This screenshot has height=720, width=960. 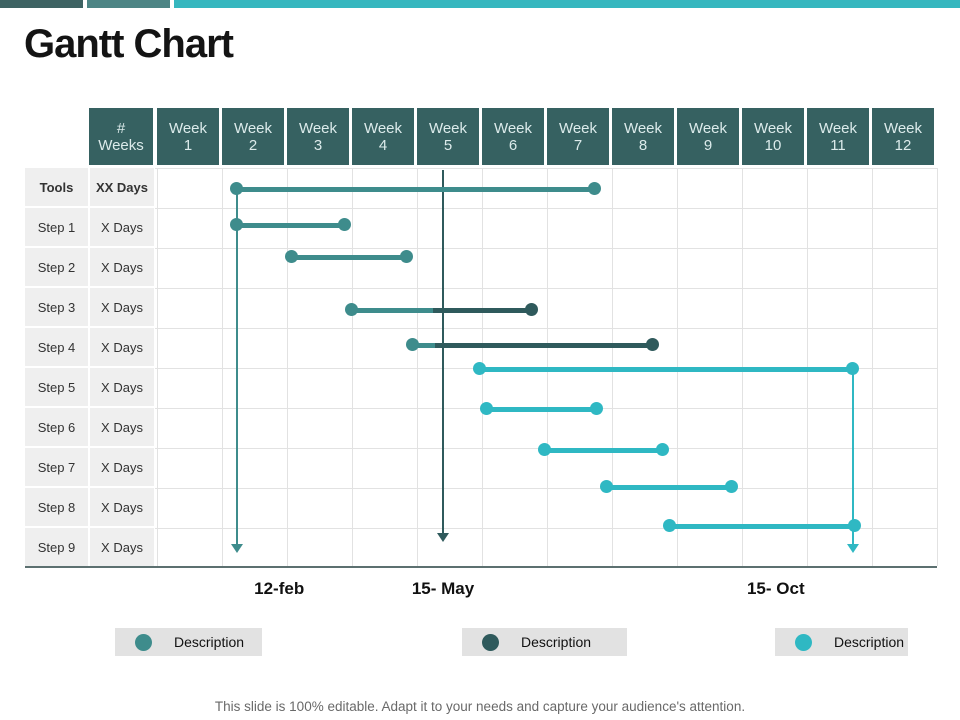 What do you see at coordinates (56, 227) in the screenshot?
I see `row-label: Step 1` at bounding box center [56, 227].